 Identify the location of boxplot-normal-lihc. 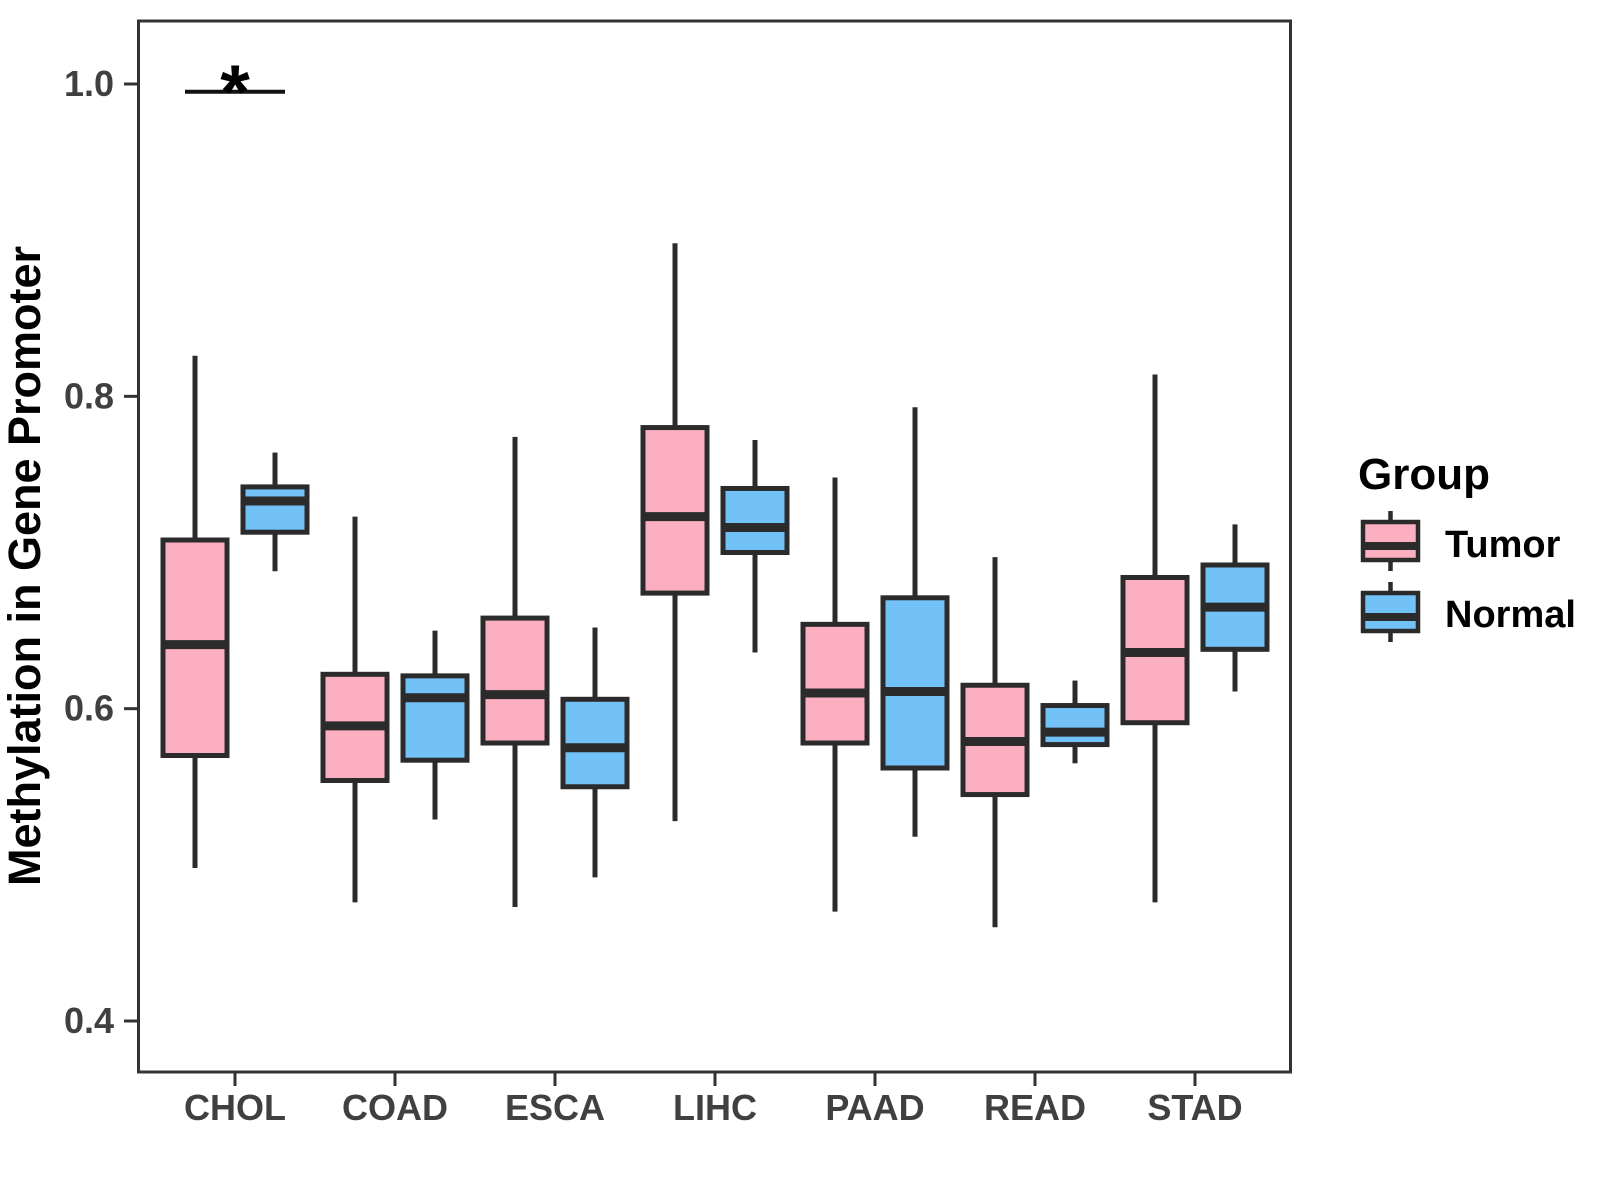
(755, 546).